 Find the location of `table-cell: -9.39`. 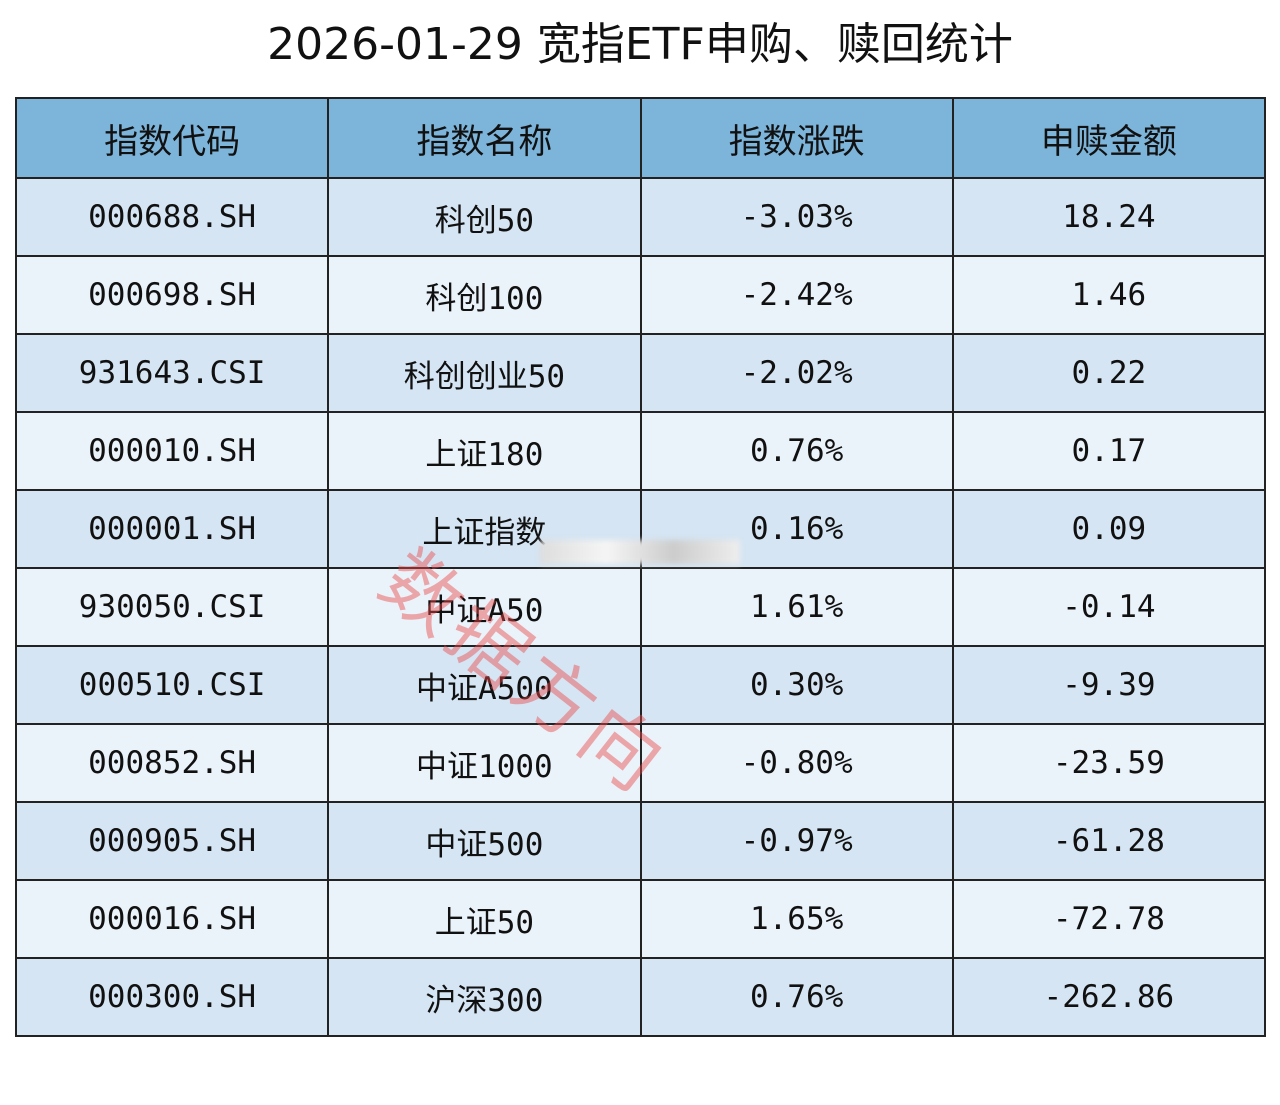

table-cell: -9.39 is located at coordinates (1109, 685).